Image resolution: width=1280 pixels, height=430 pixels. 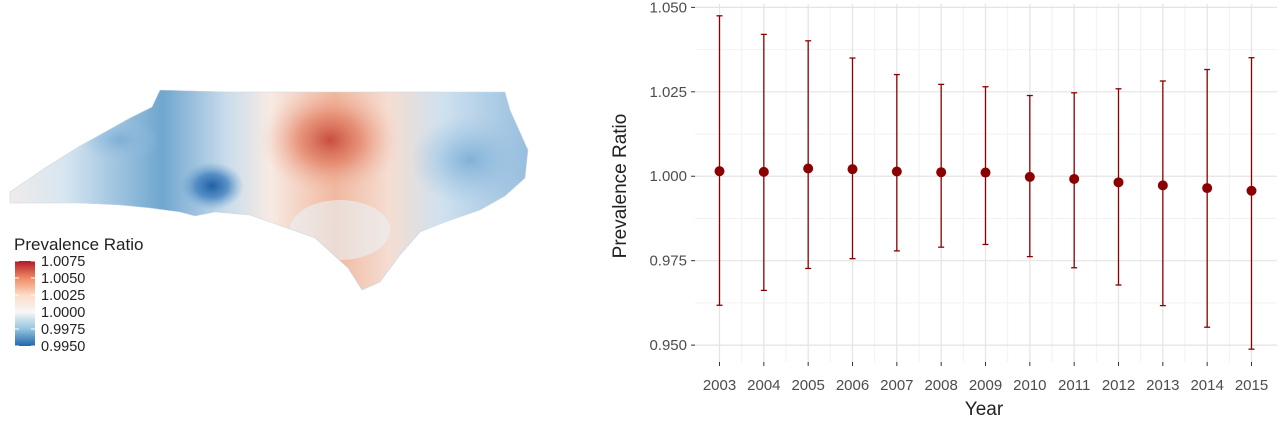 I want to click on x-tick-label: 2010, so click(x=1029, y=385).